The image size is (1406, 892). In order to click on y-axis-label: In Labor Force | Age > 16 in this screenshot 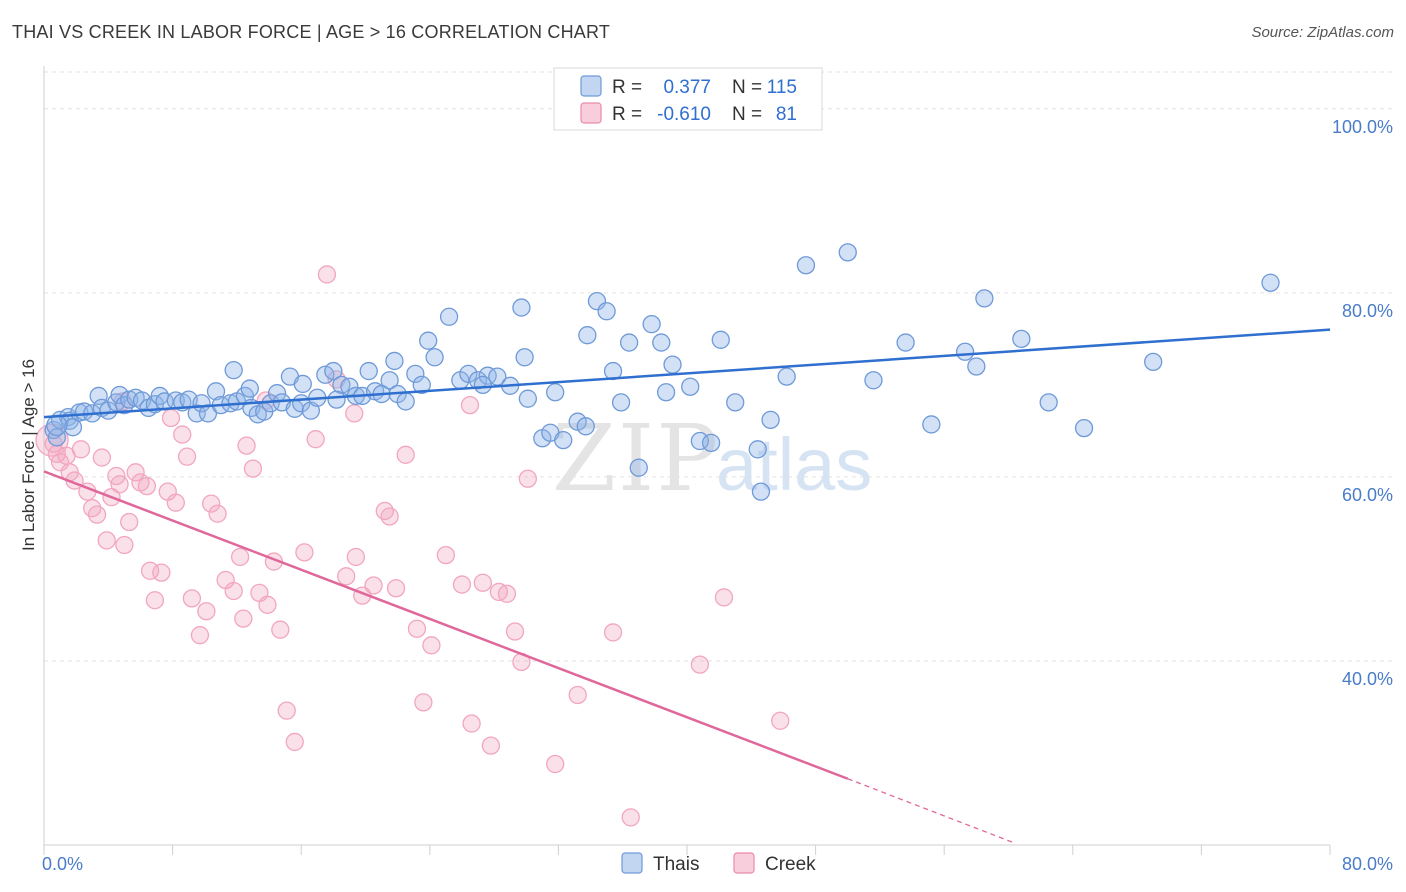, I will do `click(28, 455)`.